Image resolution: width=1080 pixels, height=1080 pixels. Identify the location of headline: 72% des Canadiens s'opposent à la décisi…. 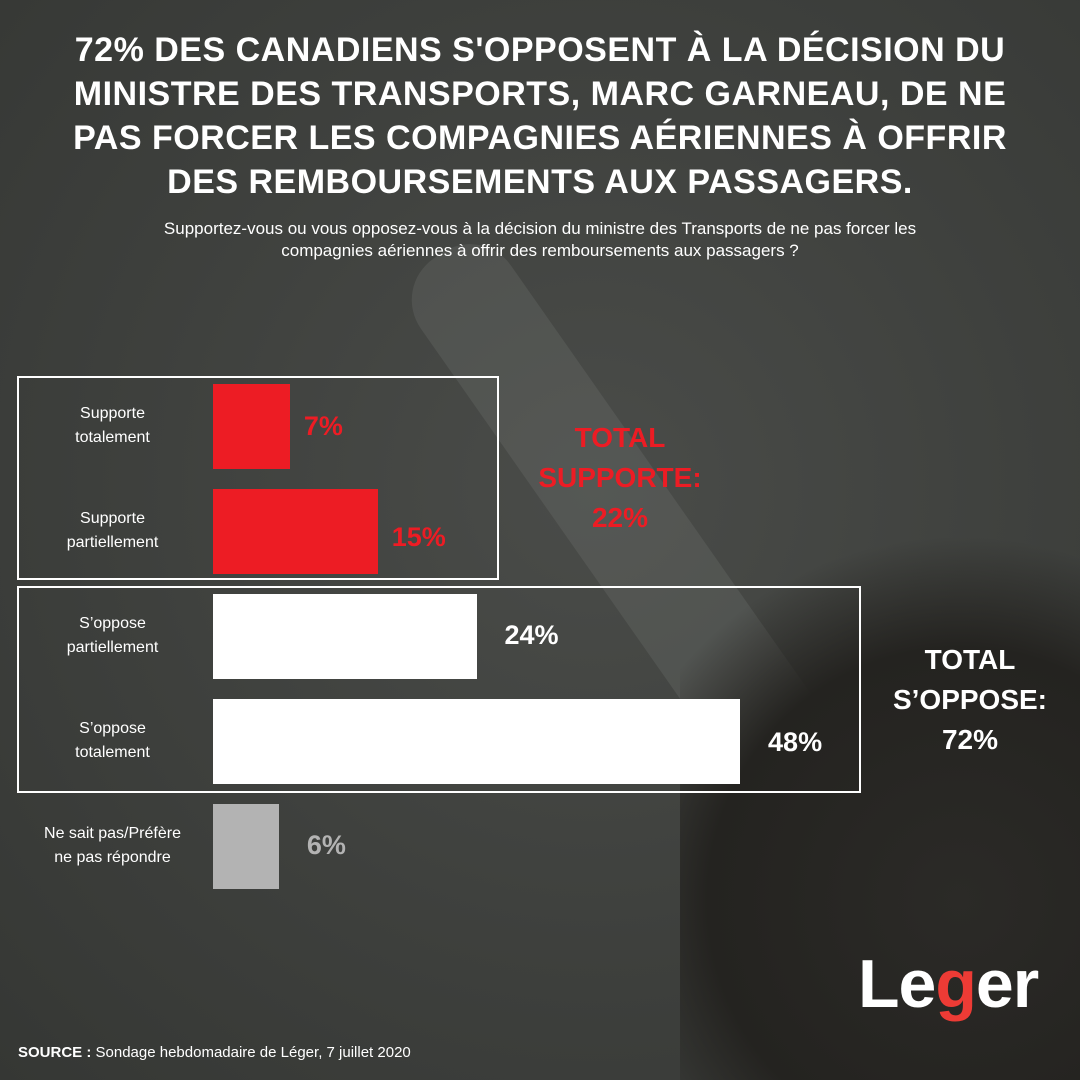
(540, 116).